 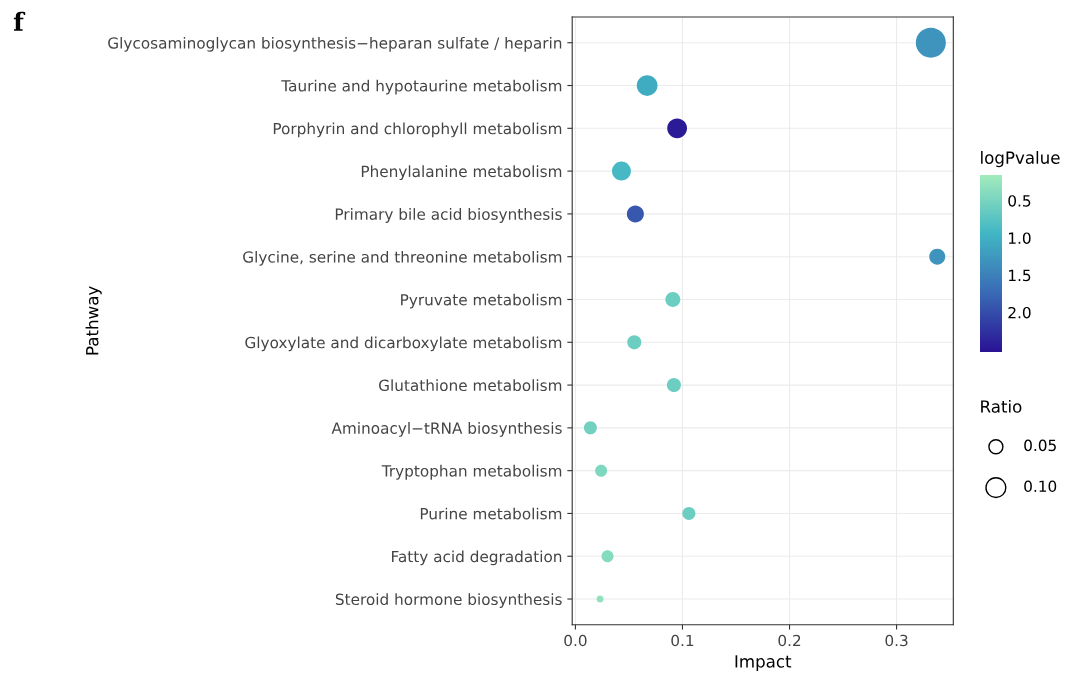 What do you see at coordinates (763, 663) in the screenshot?
I see `x-axis-title: Impact` at bounding box center [763, 663].